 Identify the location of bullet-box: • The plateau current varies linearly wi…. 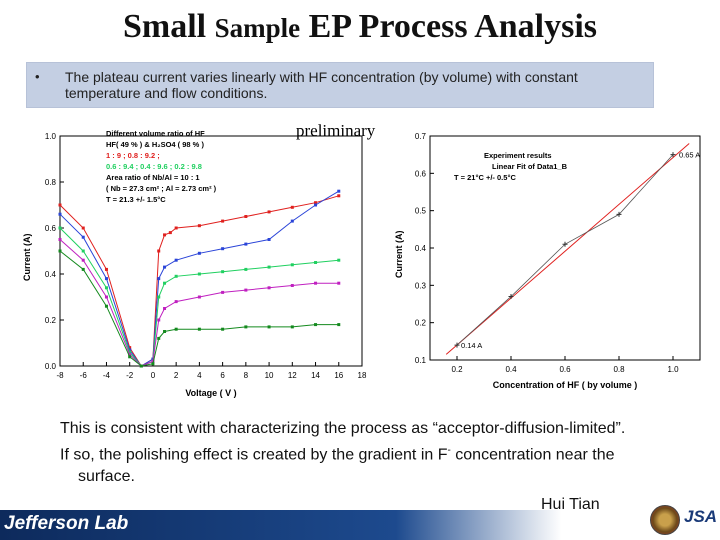
(340, 85).